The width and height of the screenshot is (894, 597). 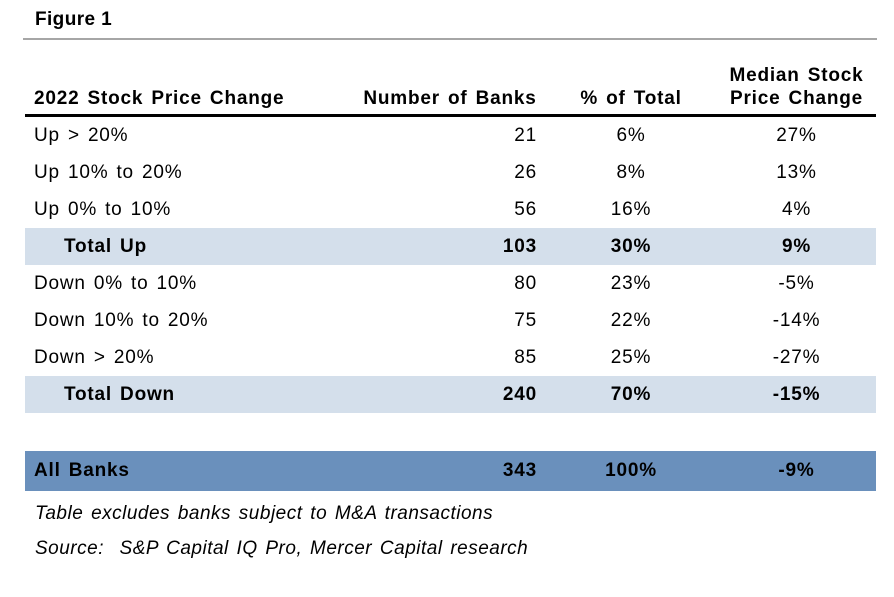 What do you see at coordinates (450, 357) in the screenshot?
I see `table-row-down-gt-20: Down > 20% 85 25% -27%` at bounding box center [450, 357].